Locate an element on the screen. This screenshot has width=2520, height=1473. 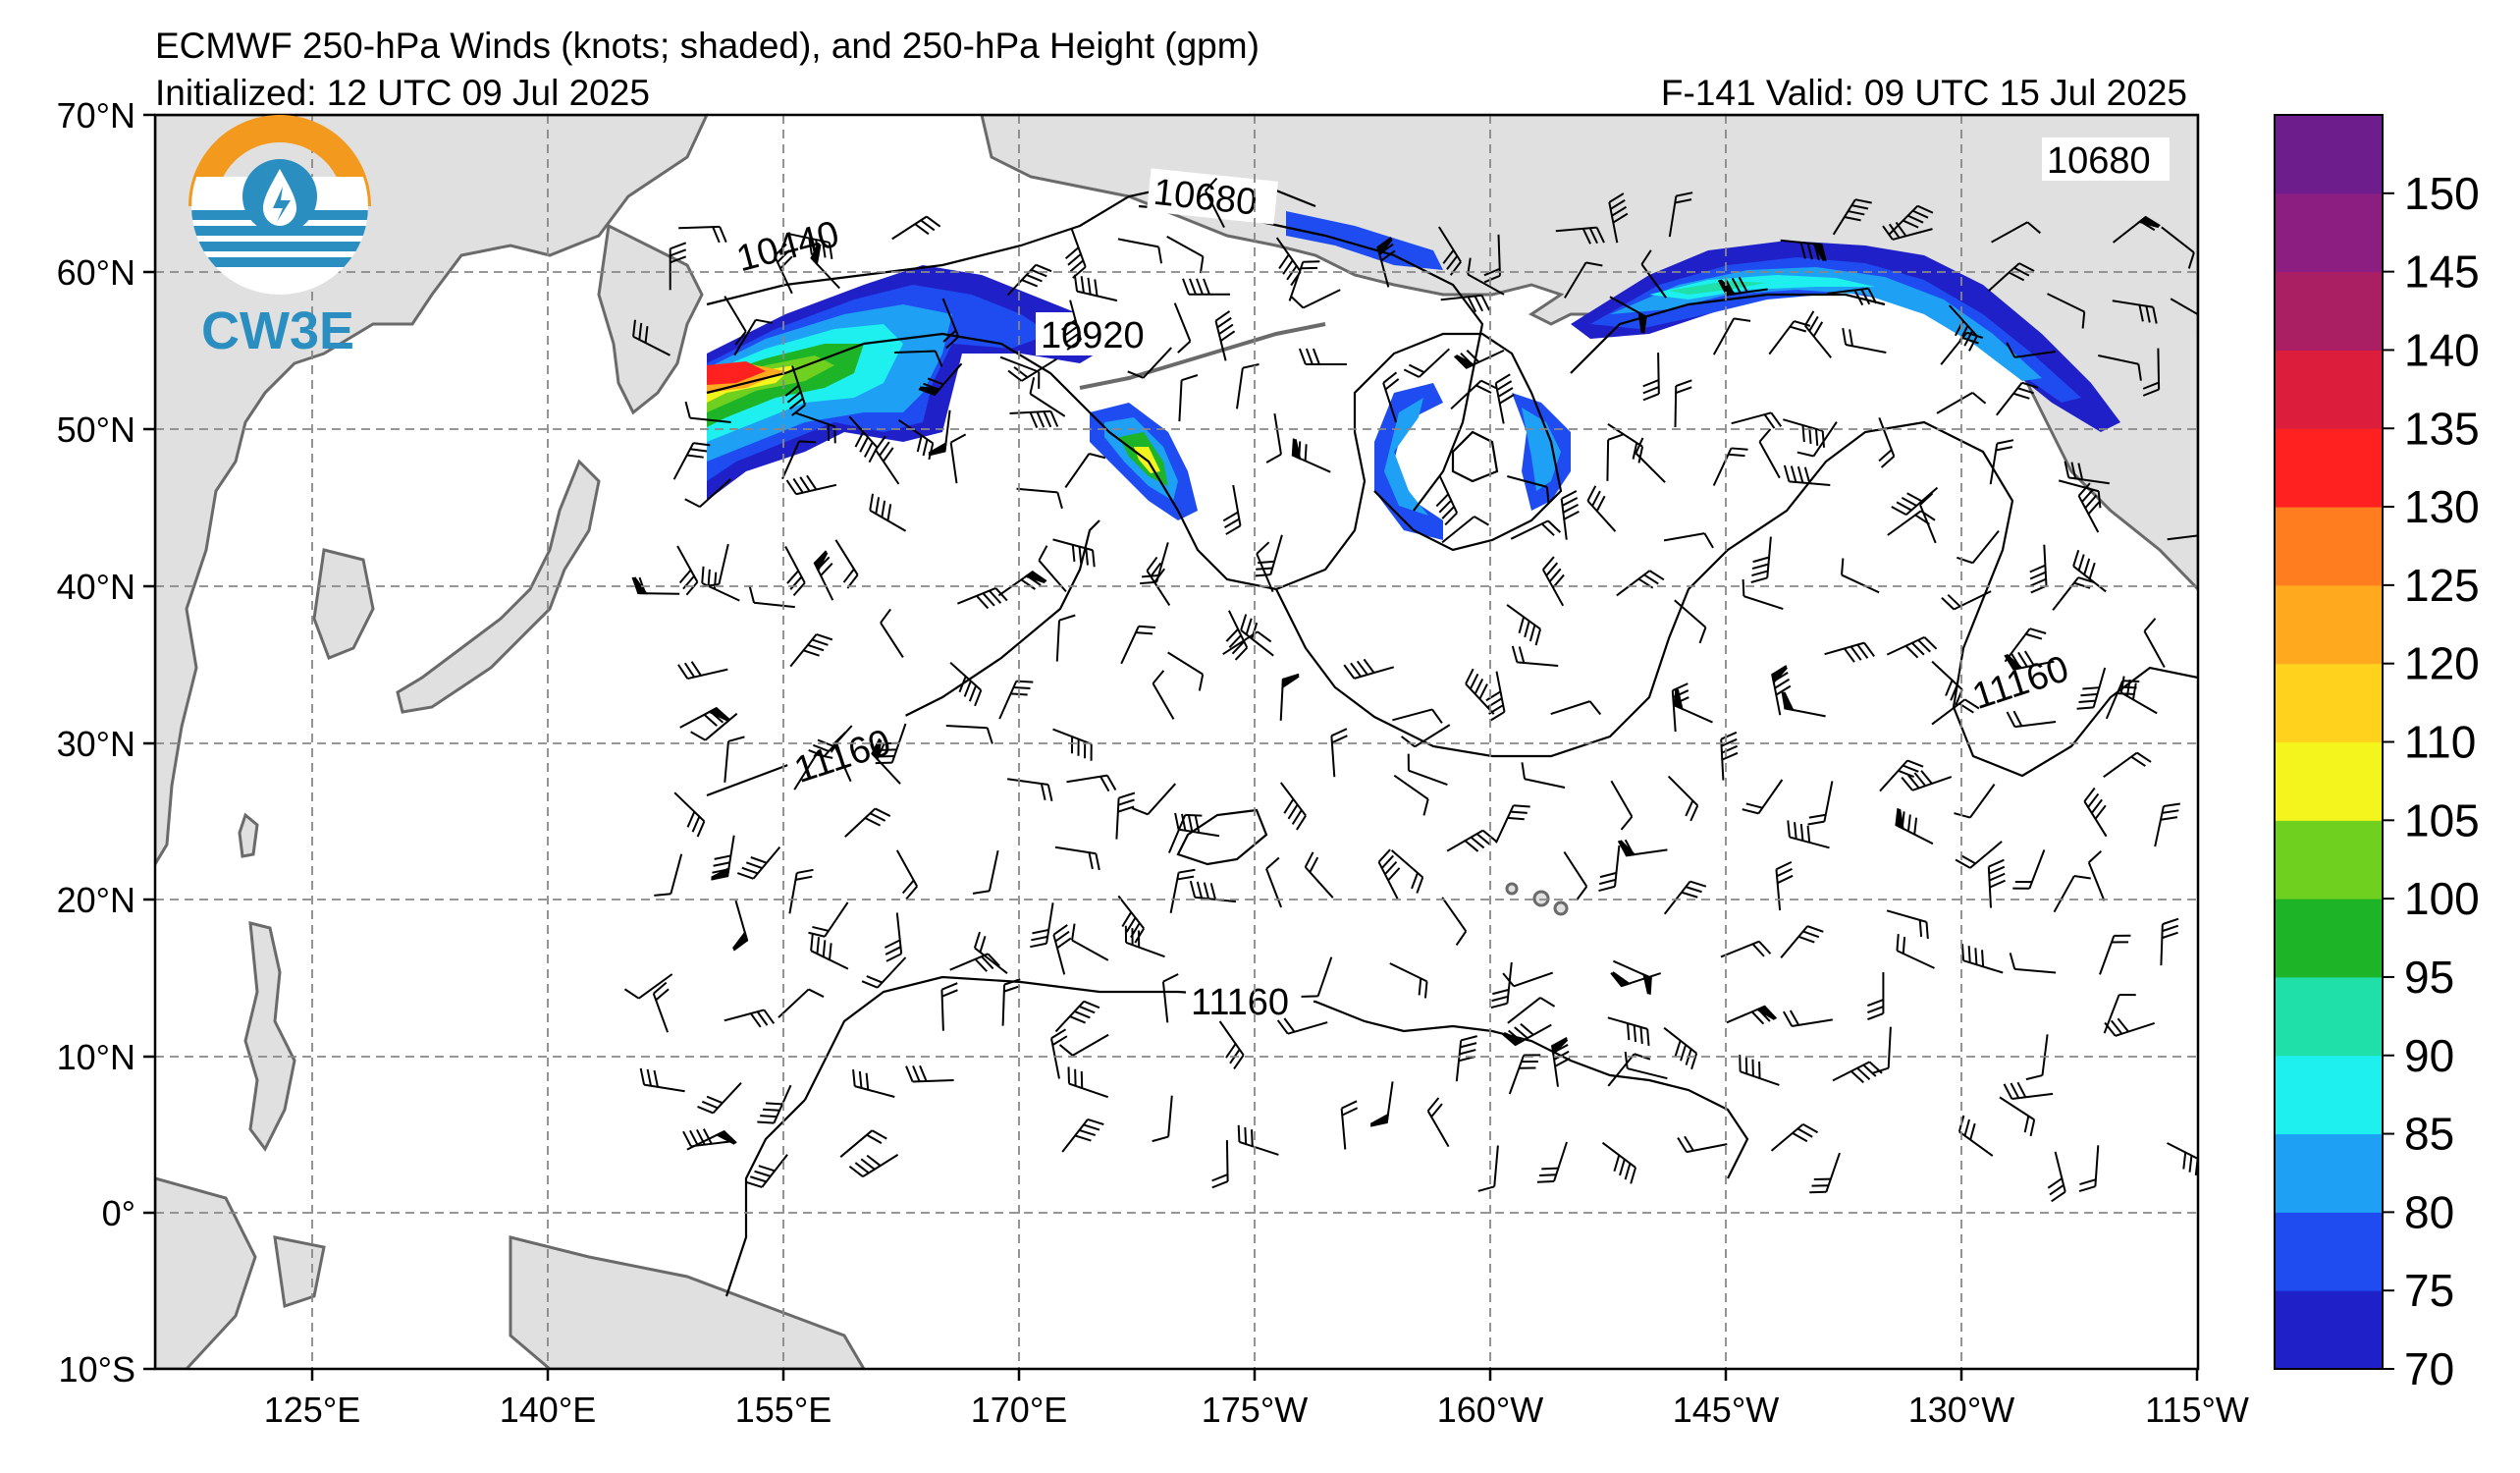
cw3e-logo: CW3E is located at coordinates (279, 237).